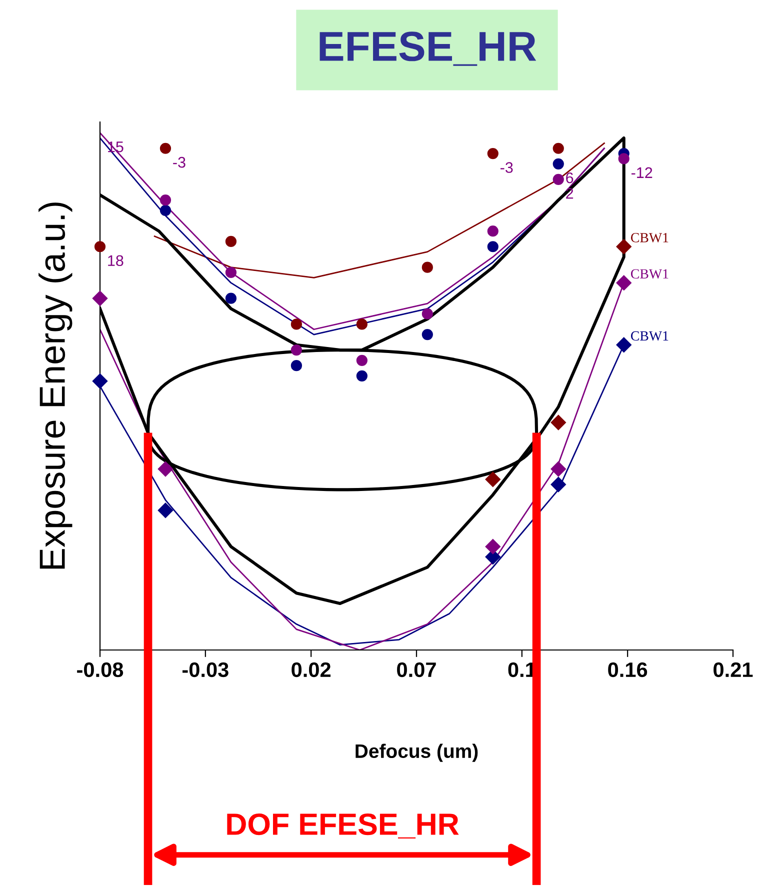 This screenshot has height=886, width=758. I want to click on x-tick-label: 0.21, so click(733, 670).